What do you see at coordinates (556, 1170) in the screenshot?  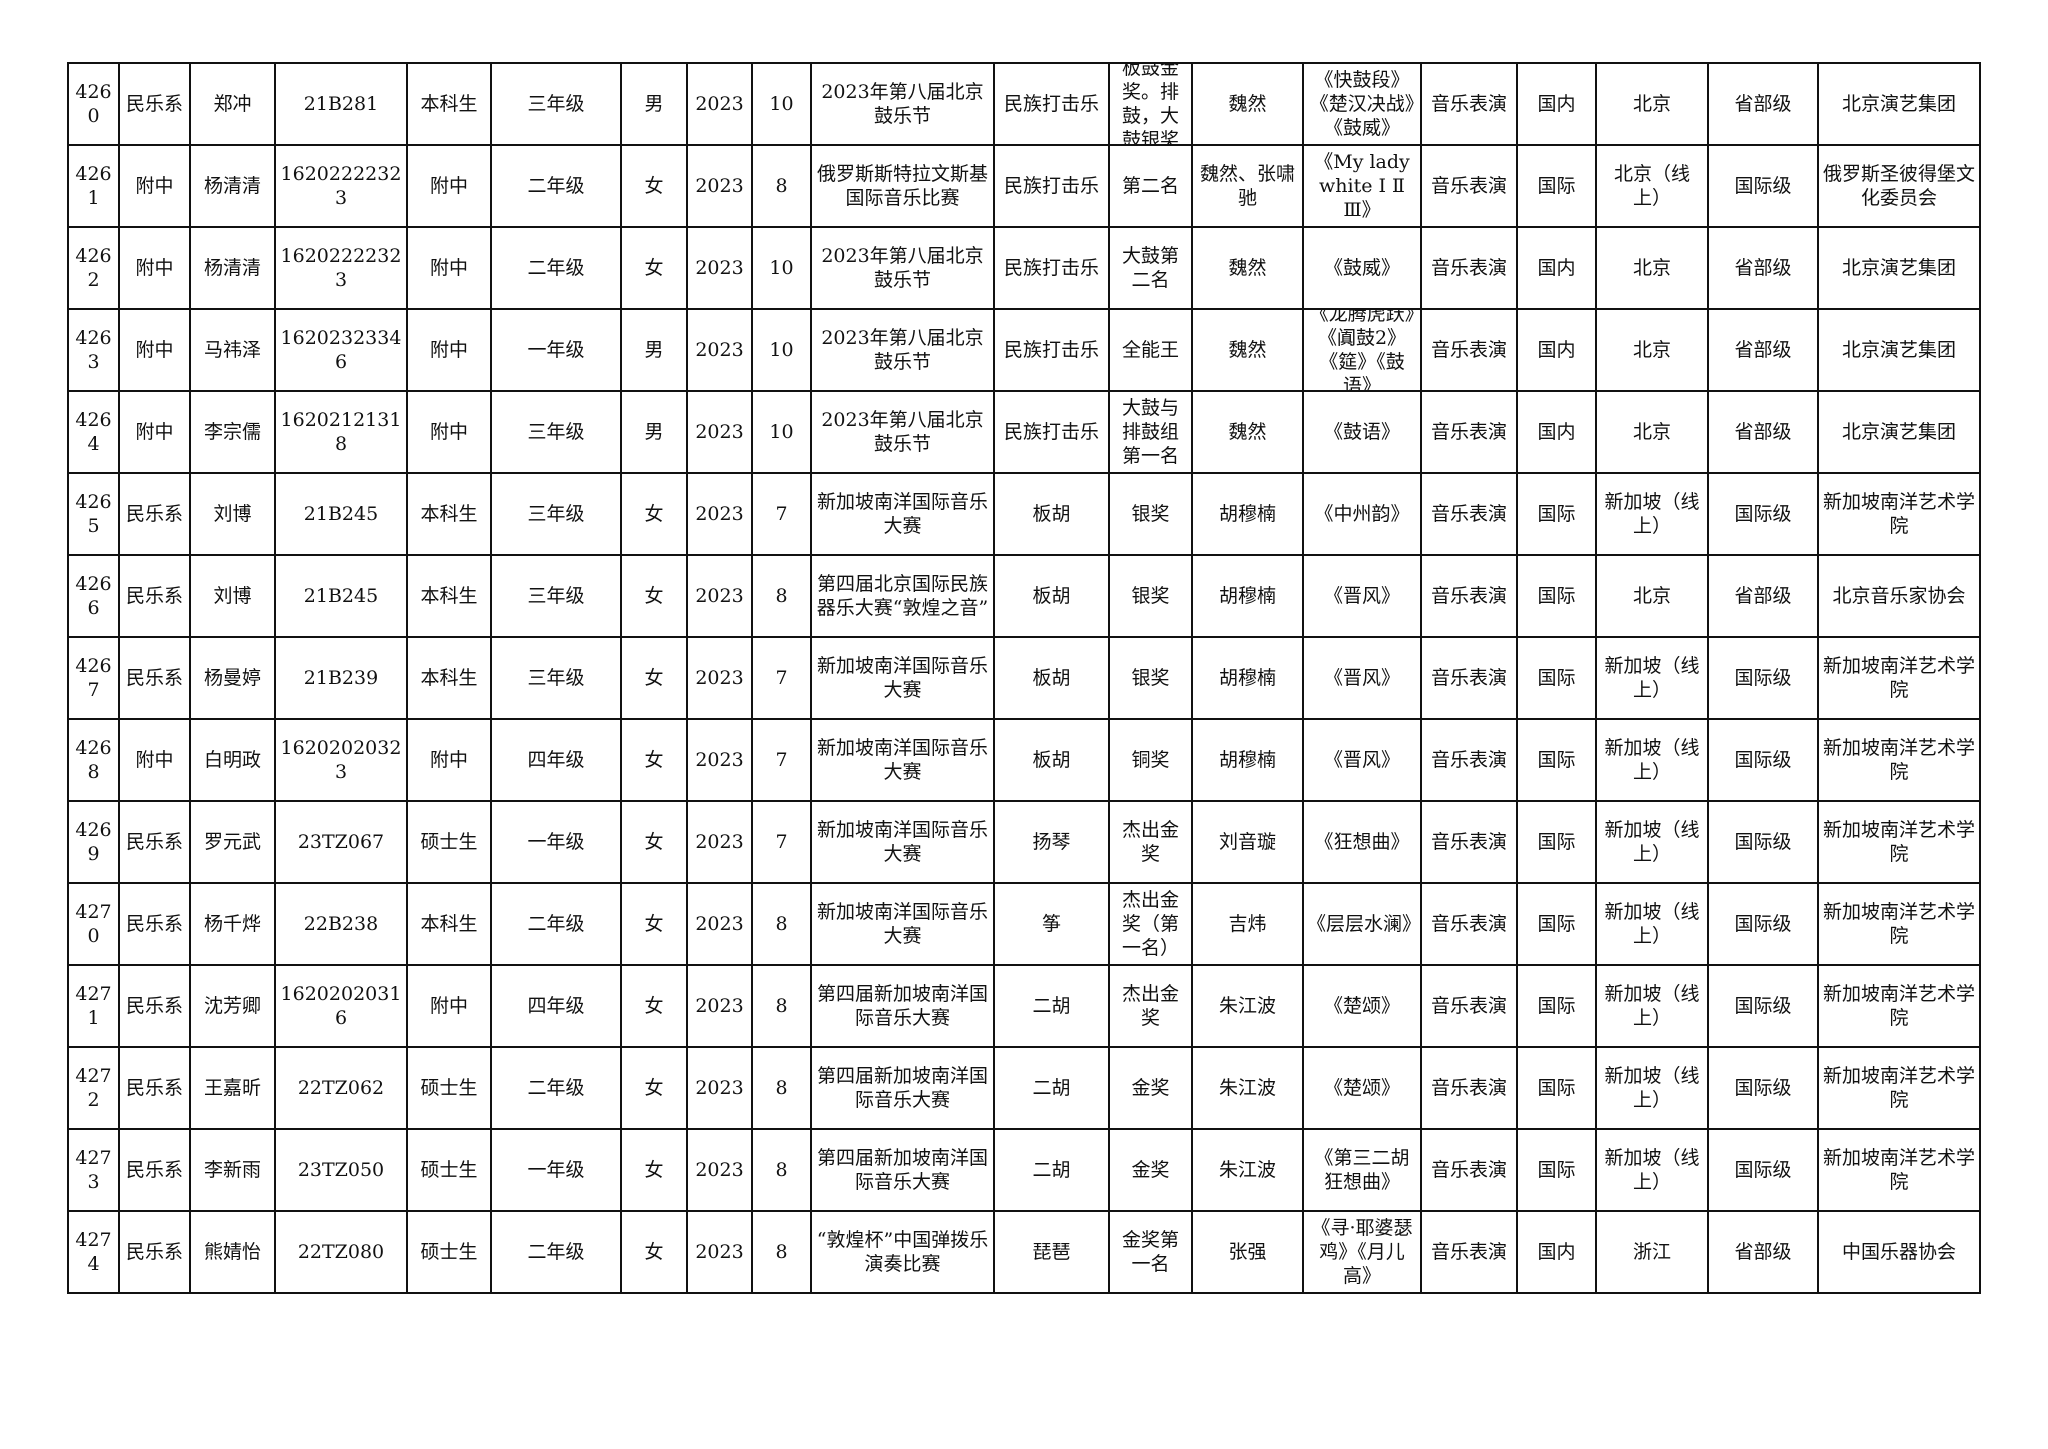 I see `grade-text: 一年级` at bounding box center [556, 1170].